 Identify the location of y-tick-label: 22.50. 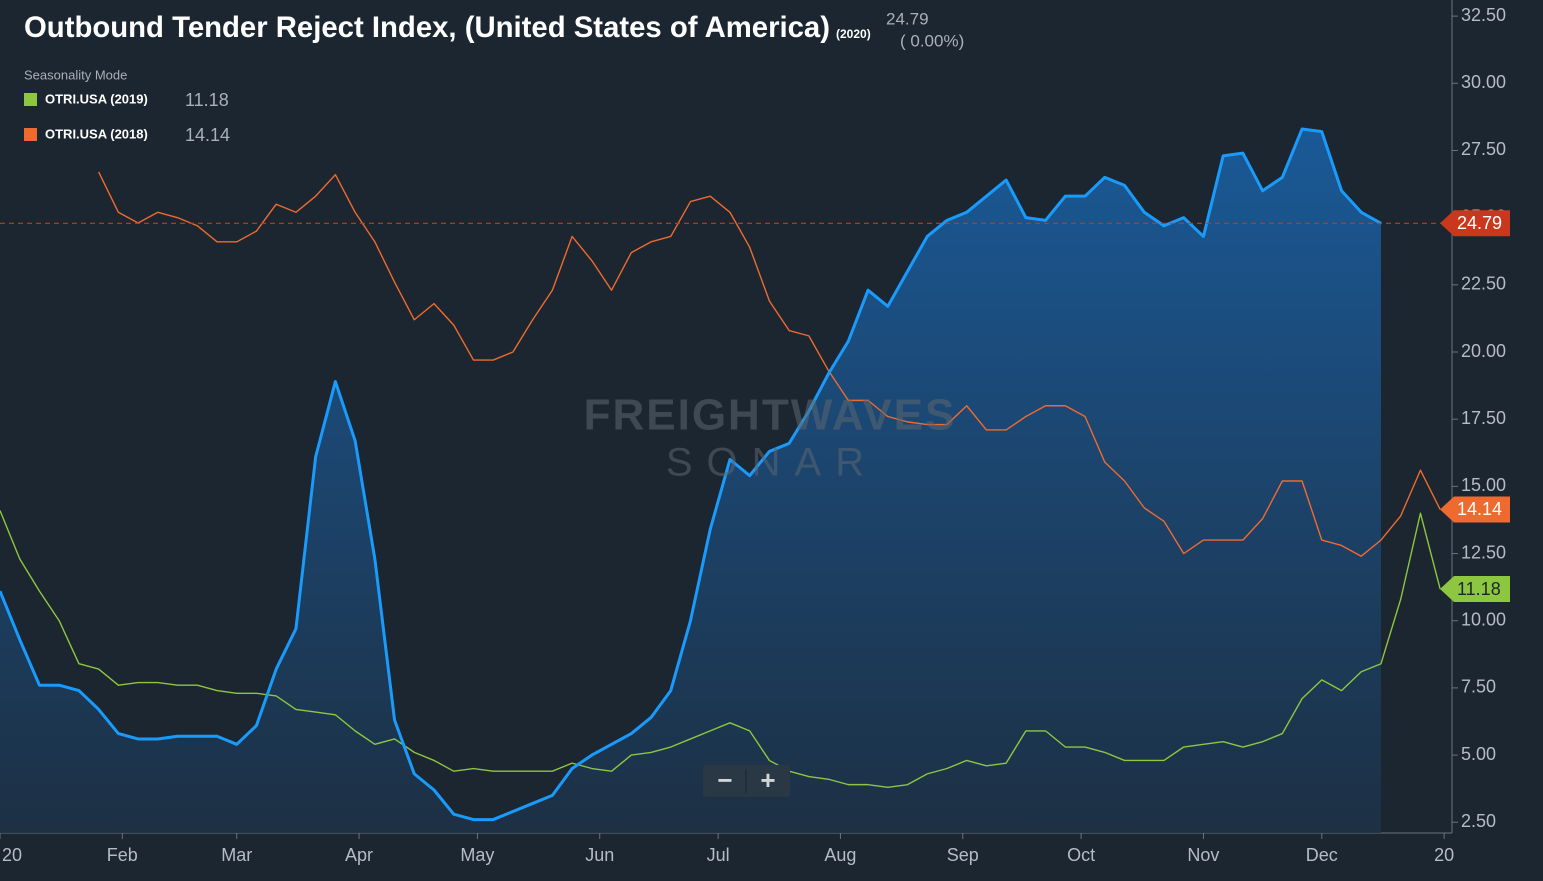
(1483, 284).